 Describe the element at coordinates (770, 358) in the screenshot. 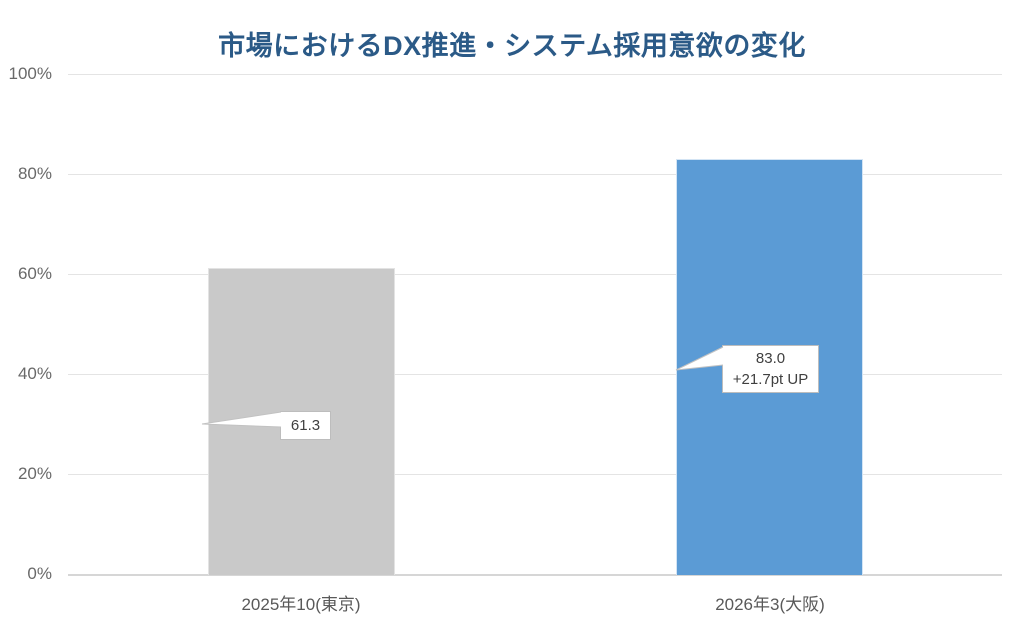

I see `data-label-osaka: 83.0` at that location.